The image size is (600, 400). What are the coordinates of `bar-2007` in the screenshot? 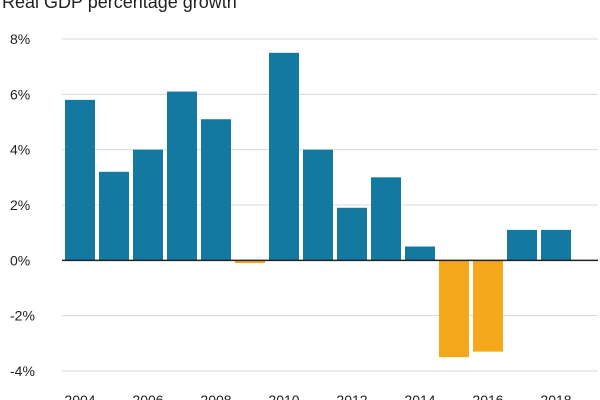 It's located at (182, 176).